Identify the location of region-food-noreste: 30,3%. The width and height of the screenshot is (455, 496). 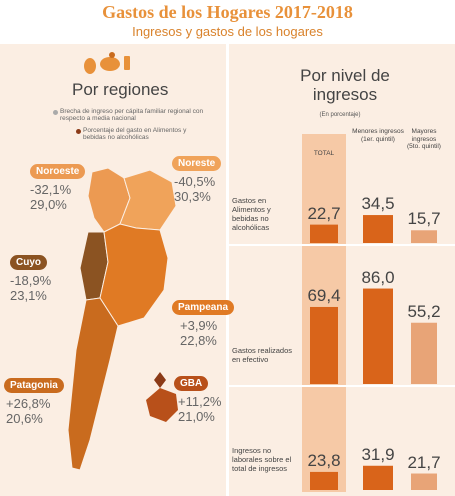
(192, 196).